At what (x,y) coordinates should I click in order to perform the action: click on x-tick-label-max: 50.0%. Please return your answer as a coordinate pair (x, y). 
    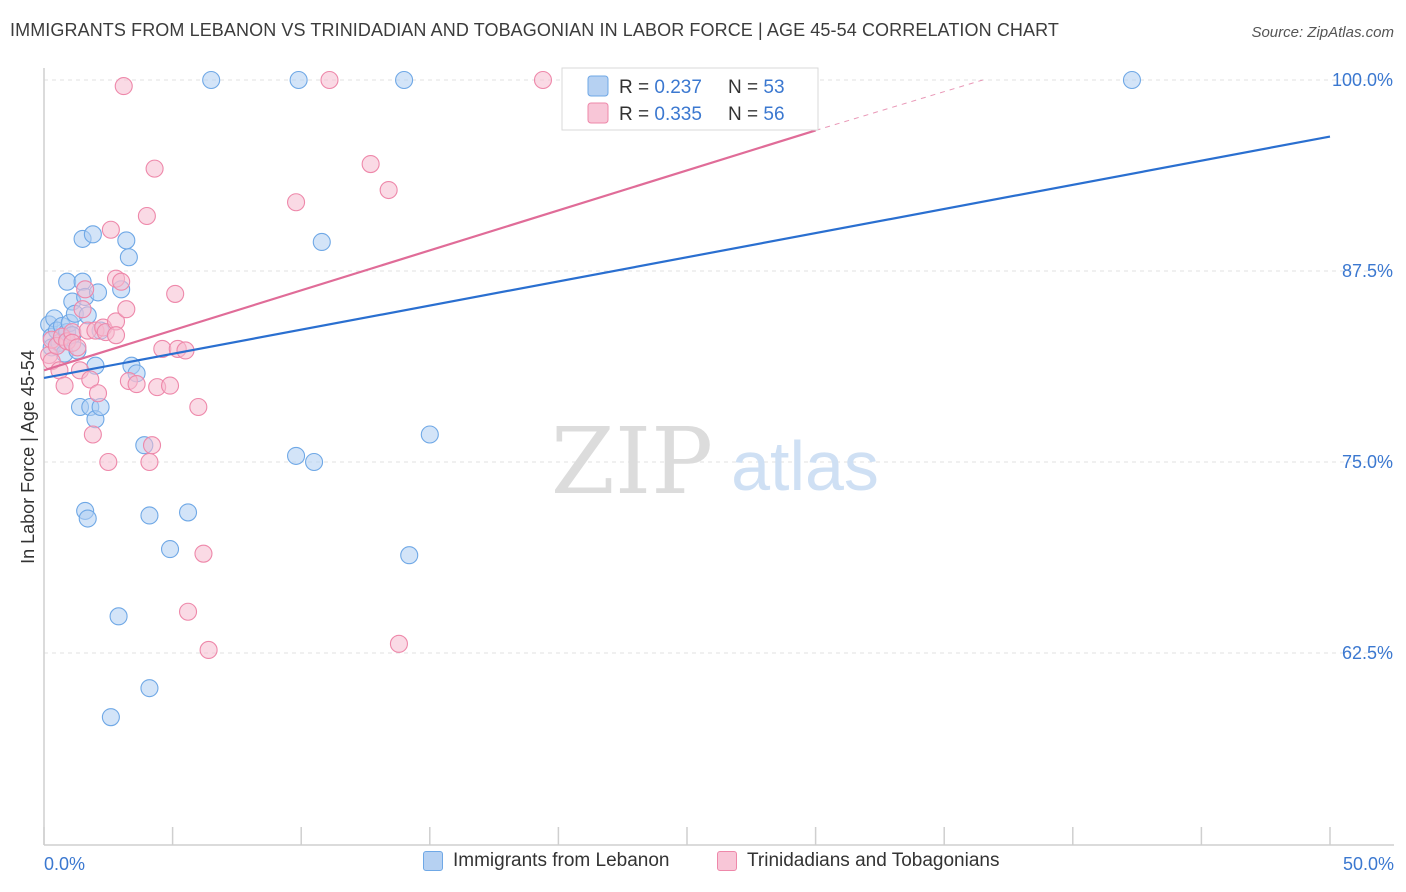
    Looking at the image, I should click on (1368, 864).